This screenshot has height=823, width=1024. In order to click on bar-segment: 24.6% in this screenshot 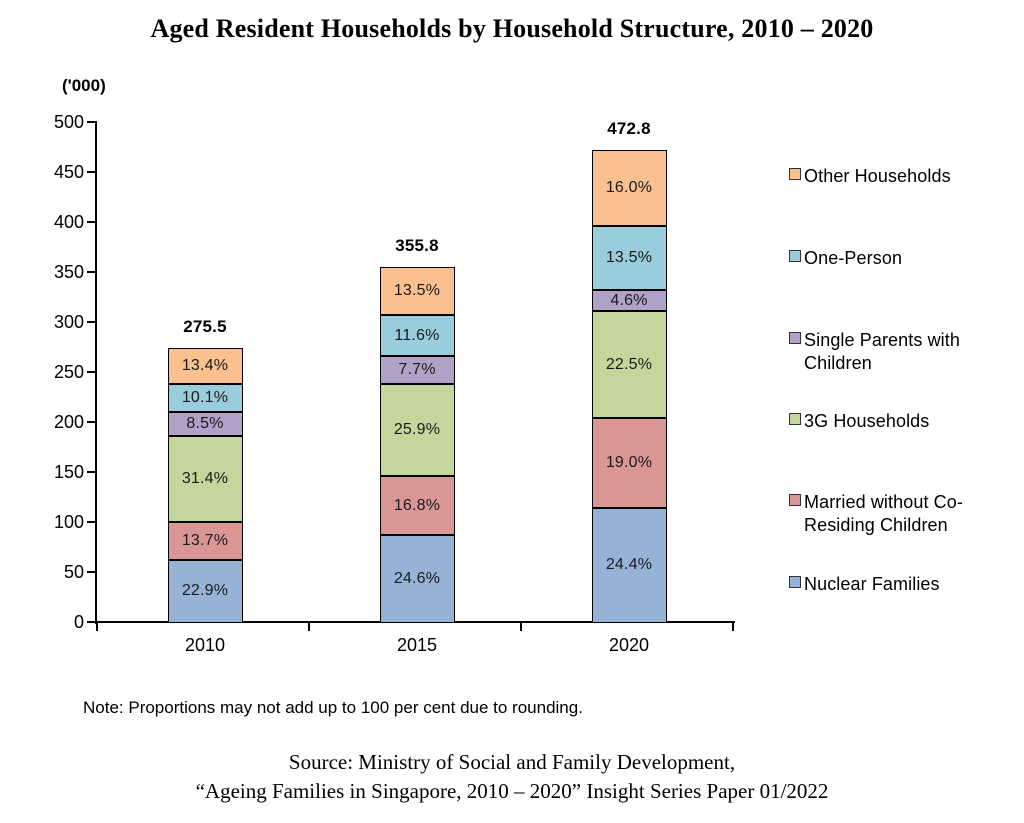, I will do `click(417, 579)`.